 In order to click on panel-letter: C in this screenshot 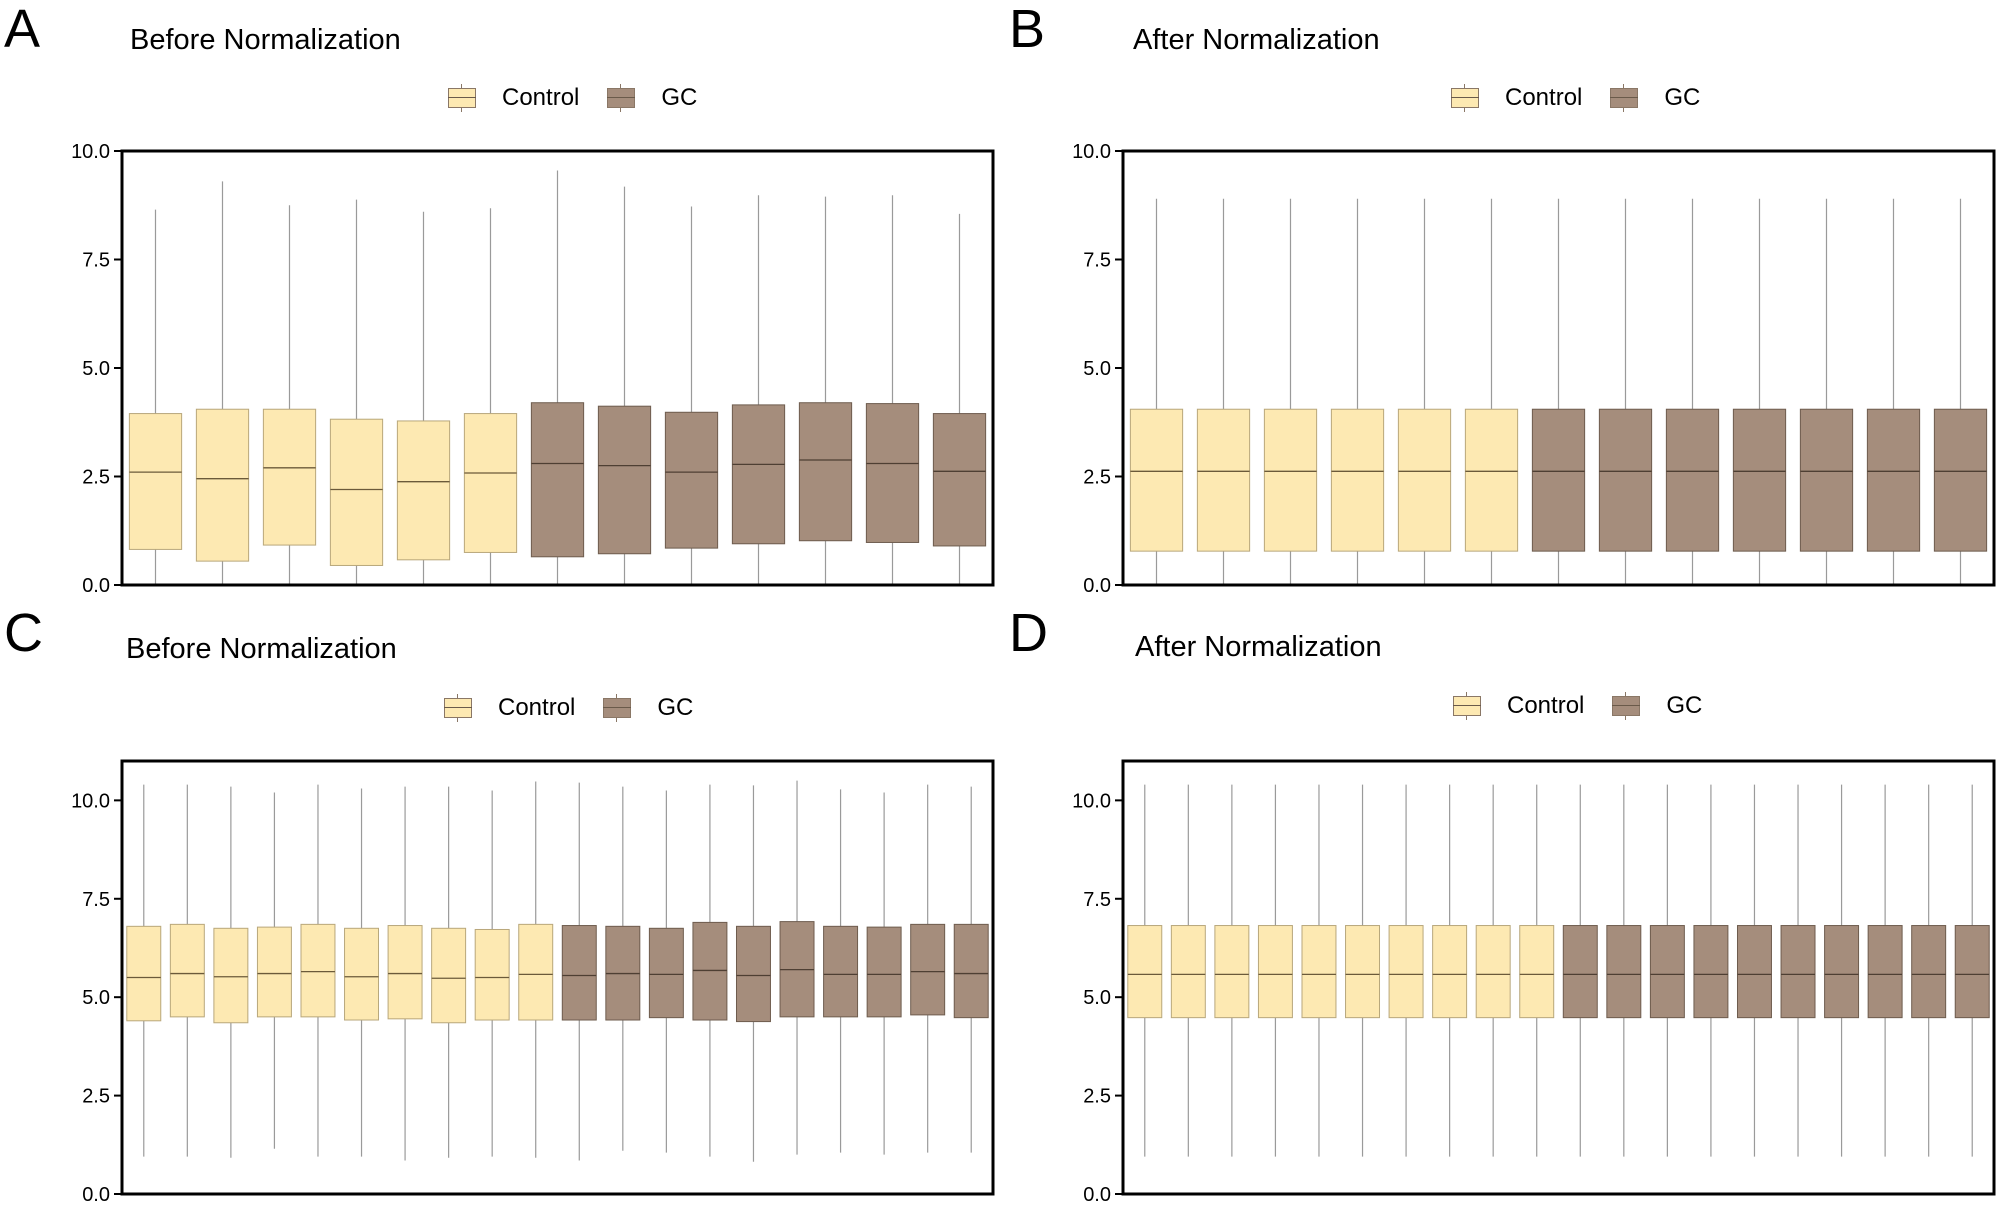, I will do `click(23, 633)`.